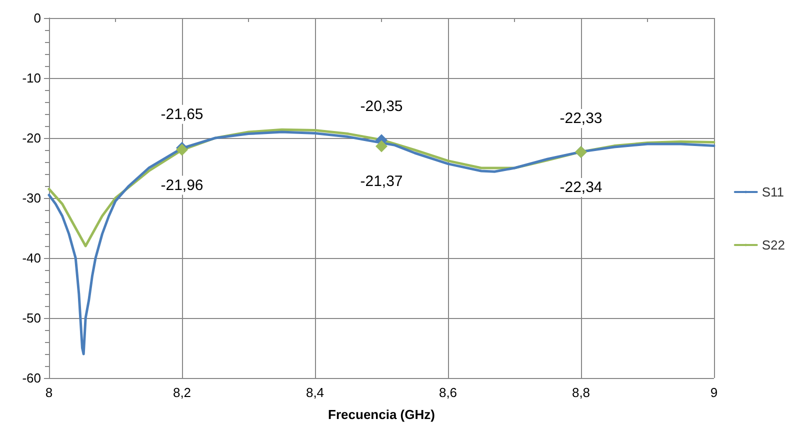 The width and height of the screenshot is (800, 437). I want to click on annotation: -21,65, so click(182, 114).